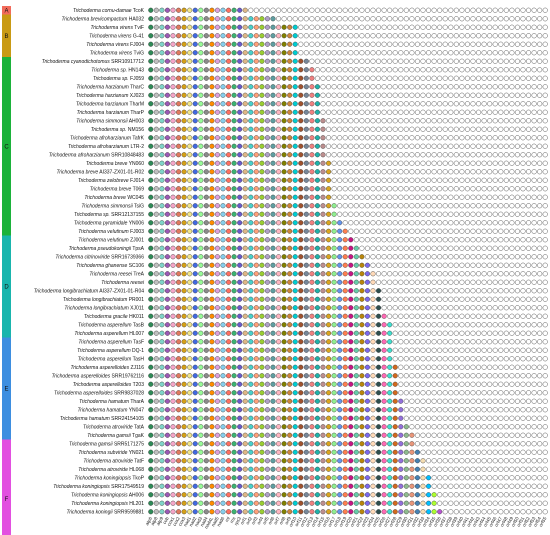  What do you see at coordinates (104, 402) in the screenshot?
I see `species-name: Trichoderma hamatum` at bounding box center [104, 402].